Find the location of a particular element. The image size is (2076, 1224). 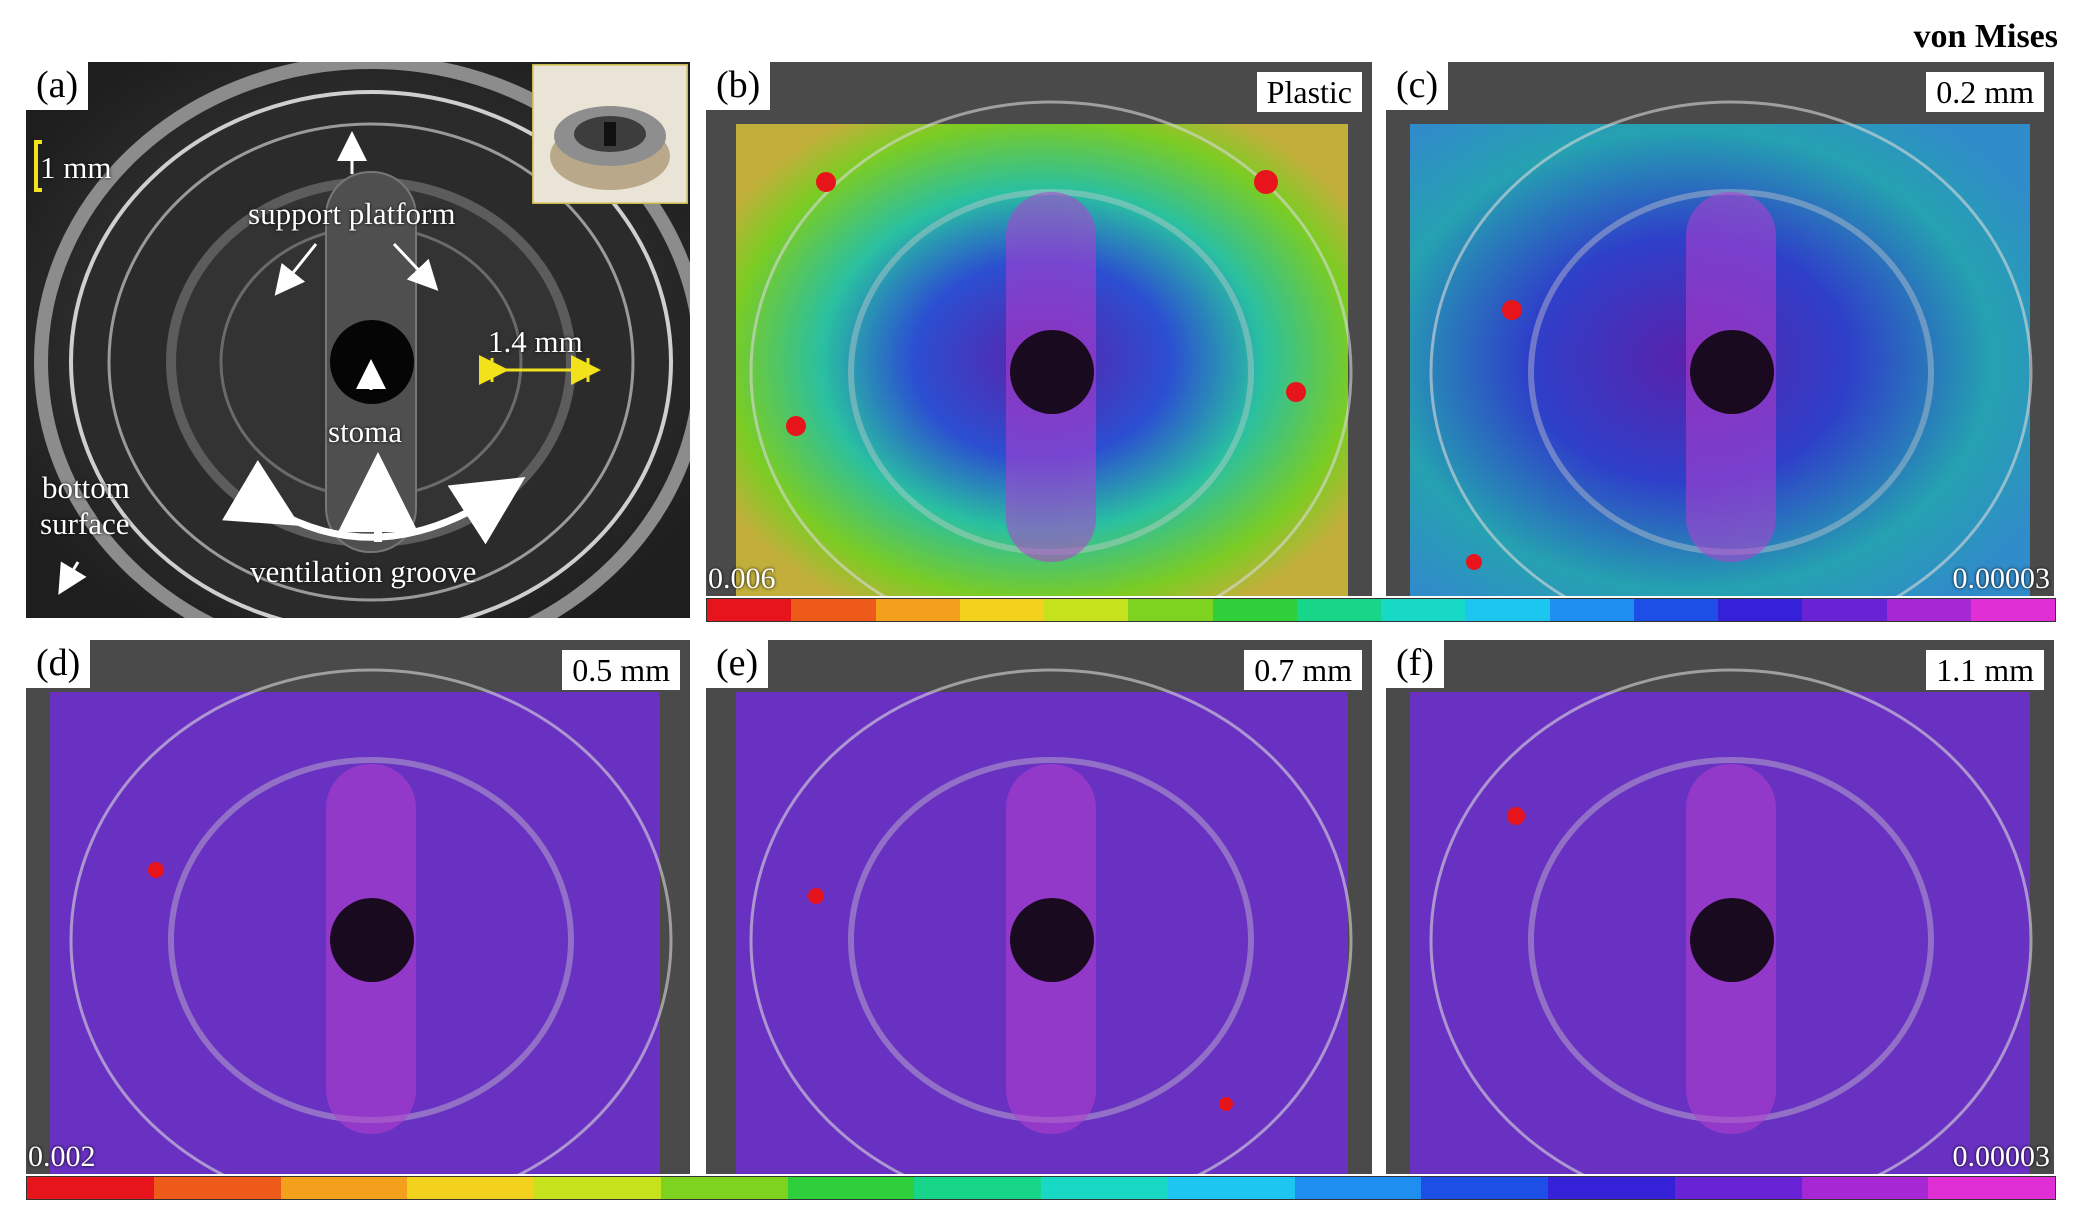

scale-label: 1 mm is located at coordinates (76, 167).